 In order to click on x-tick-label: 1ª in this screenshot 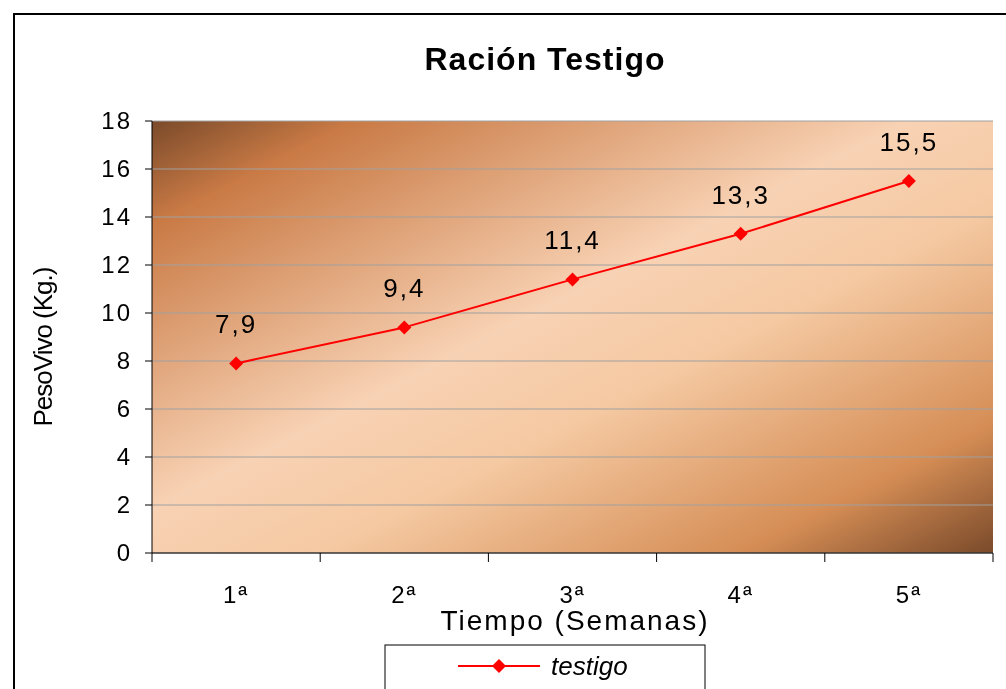, I will do `click(236, 594)`.